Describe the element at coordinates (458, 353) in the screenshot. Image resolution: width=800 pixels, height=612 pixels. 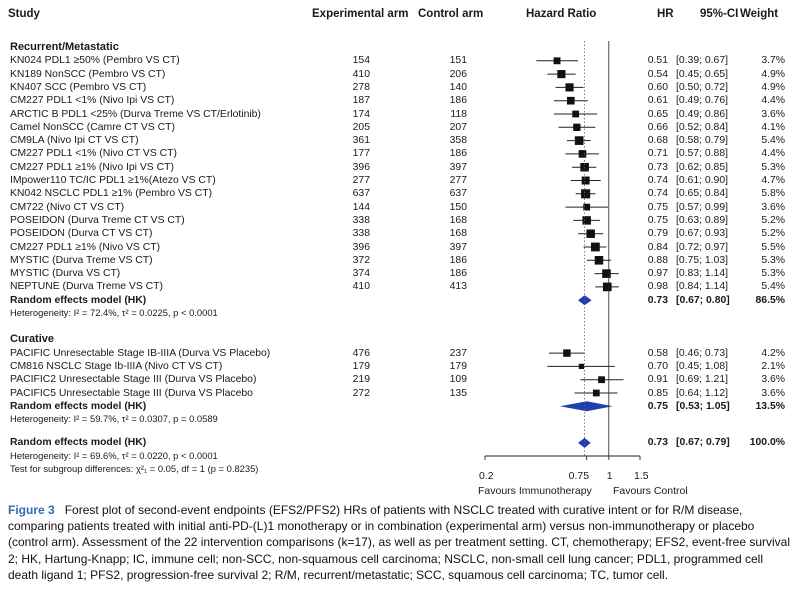
I see `control-n: 237` at that location.